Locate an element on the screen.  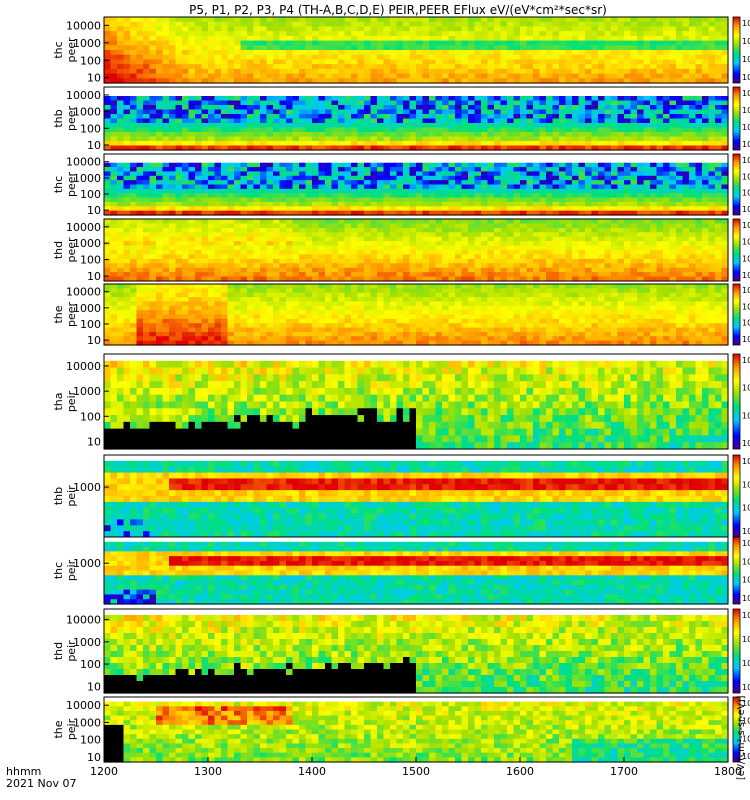
colorbar-label-units: [eV/(cm²-s-sr-eV)] is located at coordinates (741, 738).